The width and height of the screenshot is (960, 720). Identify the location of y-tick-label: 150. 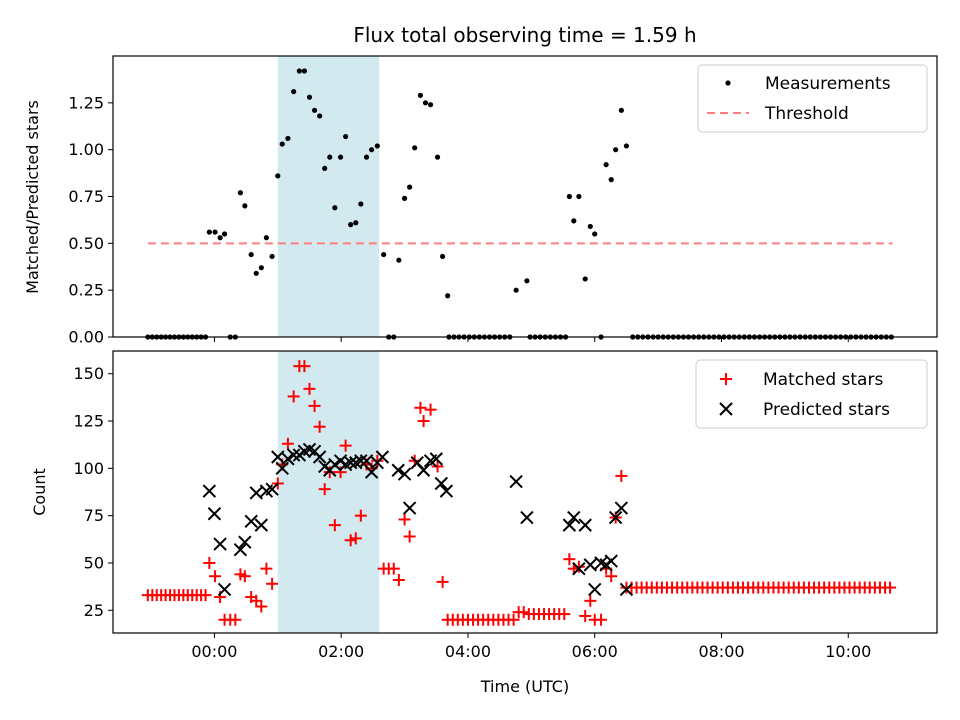
(88, 373).